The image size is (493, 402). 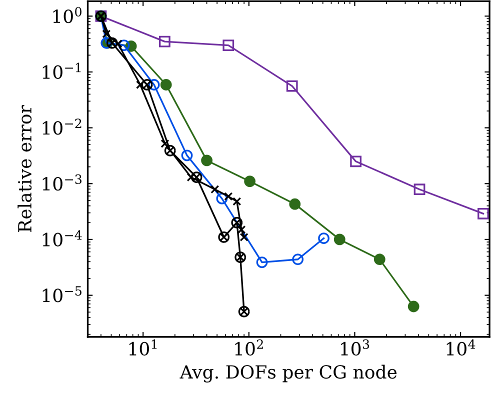 What do you see at coordinates (62, 238) in the screenshot?
I see `y-tick-label: 10$^{−4}$` at bounding box center [62, 238].